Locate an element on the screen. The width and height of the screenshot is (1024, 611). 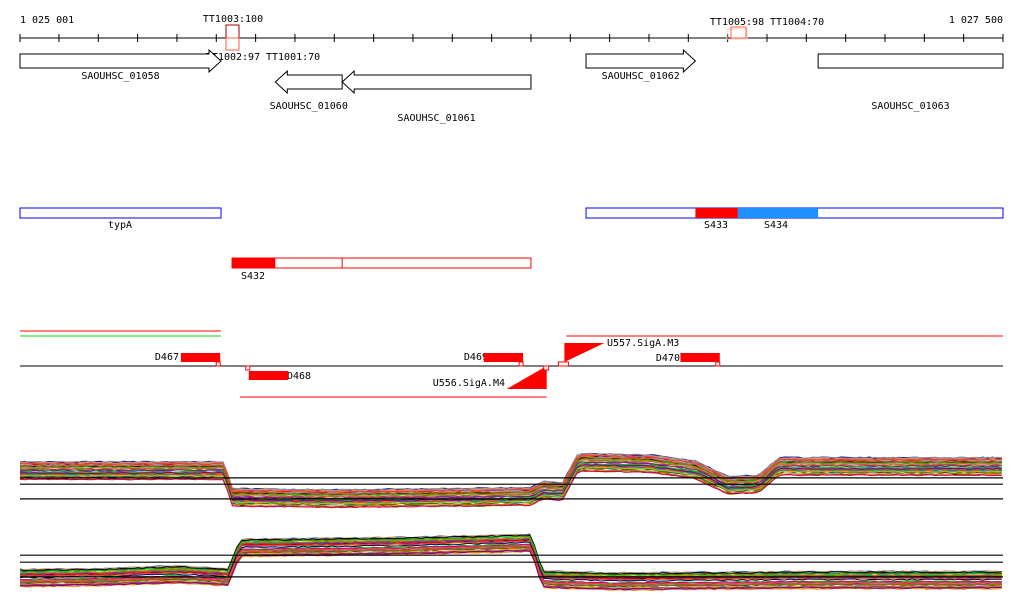
terminator-label: TT1005:98 is located at coordinates (737, 22).